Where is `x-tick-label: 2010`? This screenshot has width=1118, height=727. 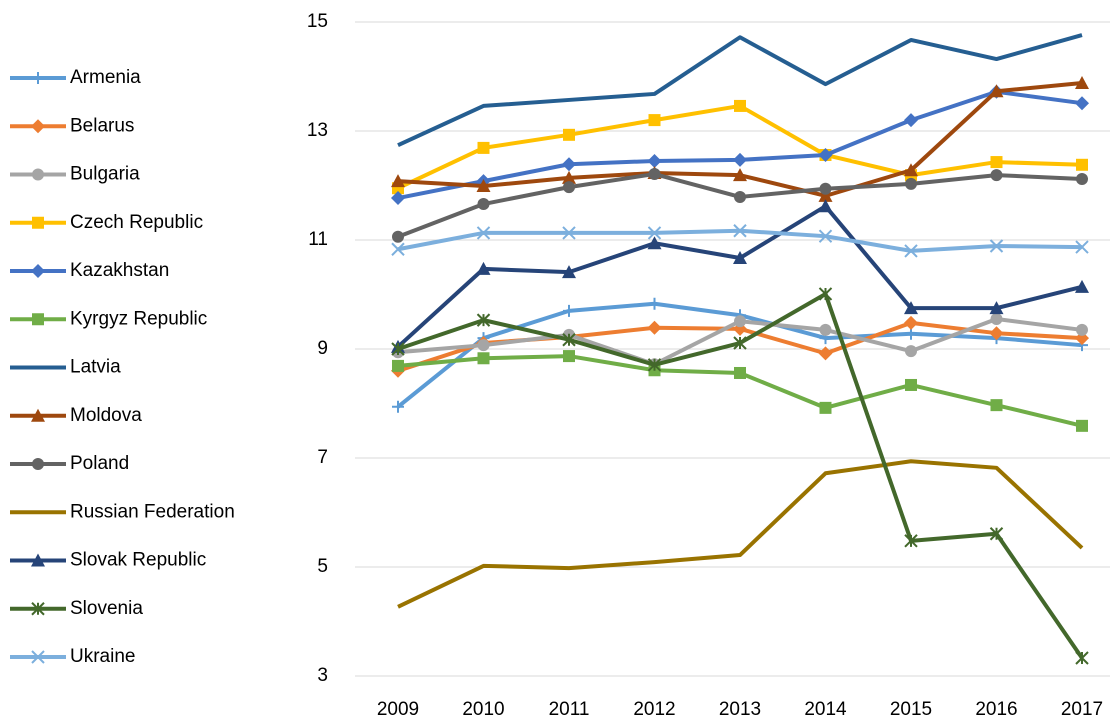 x-tick-label: 2010 is located at coordinates (483, 709).